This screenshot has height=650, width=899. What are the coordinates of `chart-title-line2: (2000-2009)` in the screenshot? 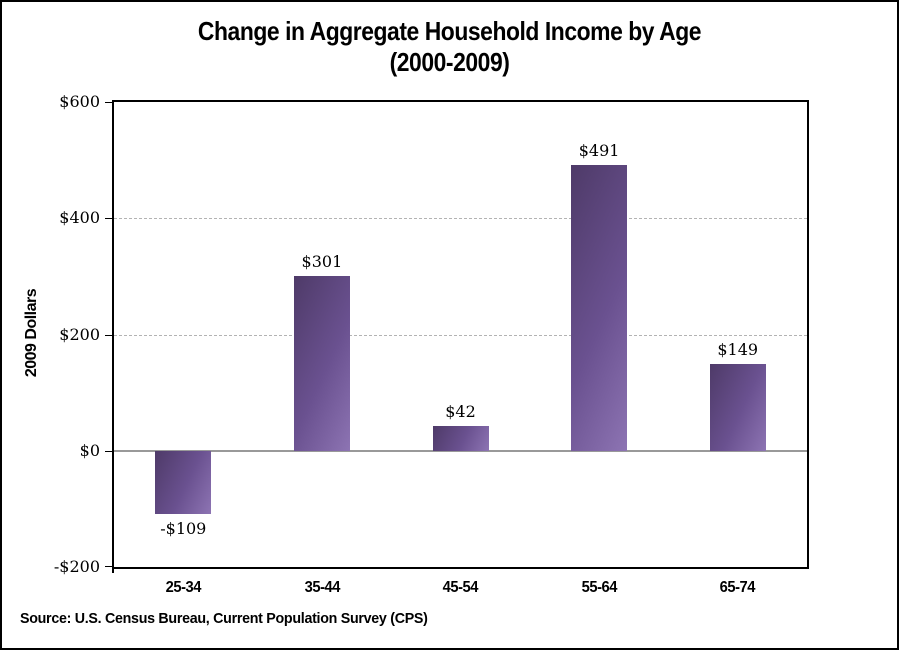 It's located at (449, 62).